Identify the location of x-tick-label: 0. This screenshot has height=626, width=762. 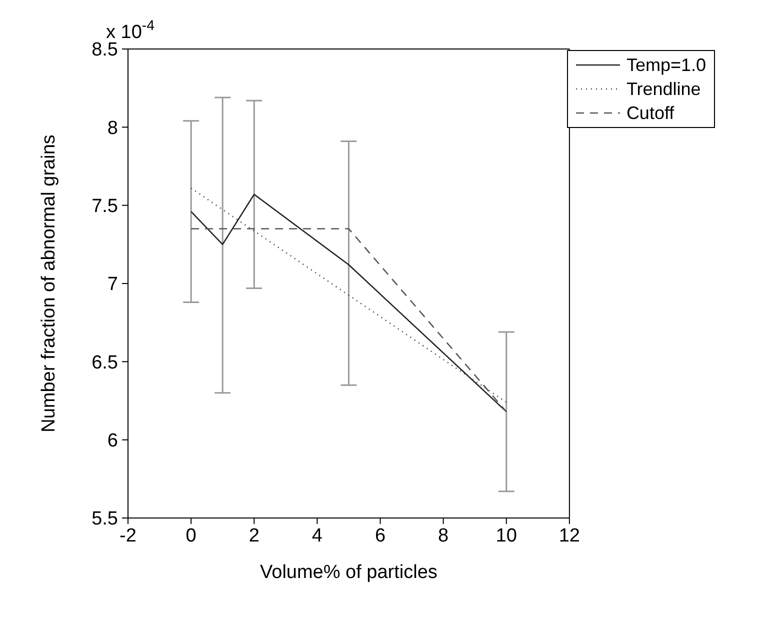
(191, 535).